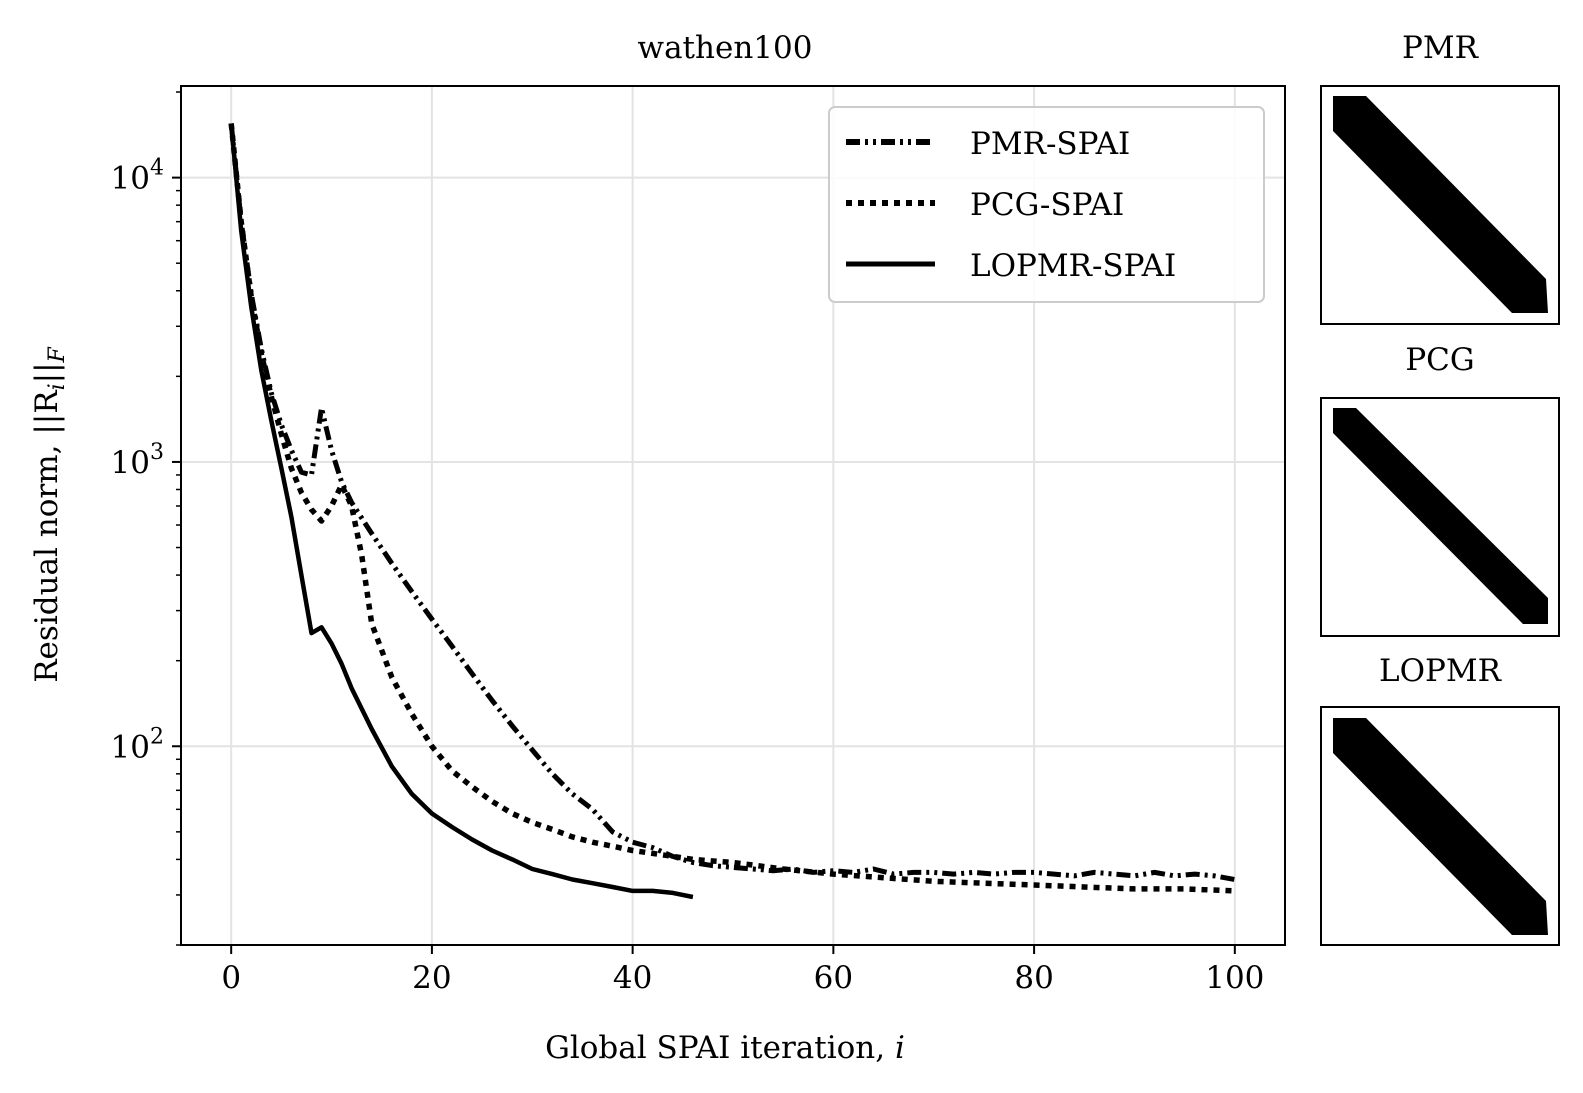 Image resolution: width=1583 pixels, height=1093 pixels. I want to click on legend-box, so click(1046, 204).